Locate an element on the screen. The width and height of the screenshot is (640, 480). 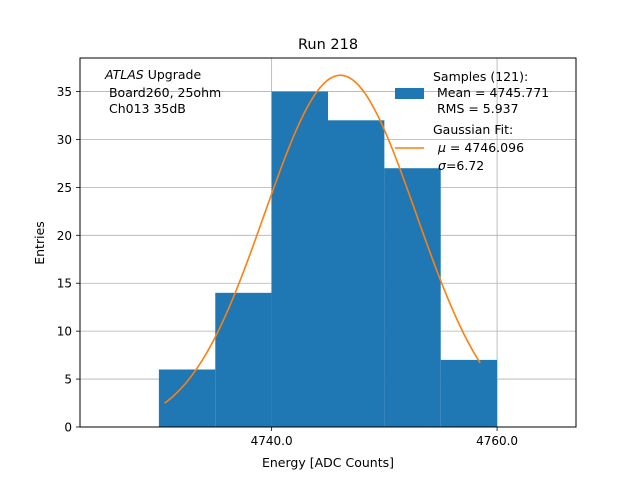
x-tick-label: 4760.0 is located at coordinates (497, 441).